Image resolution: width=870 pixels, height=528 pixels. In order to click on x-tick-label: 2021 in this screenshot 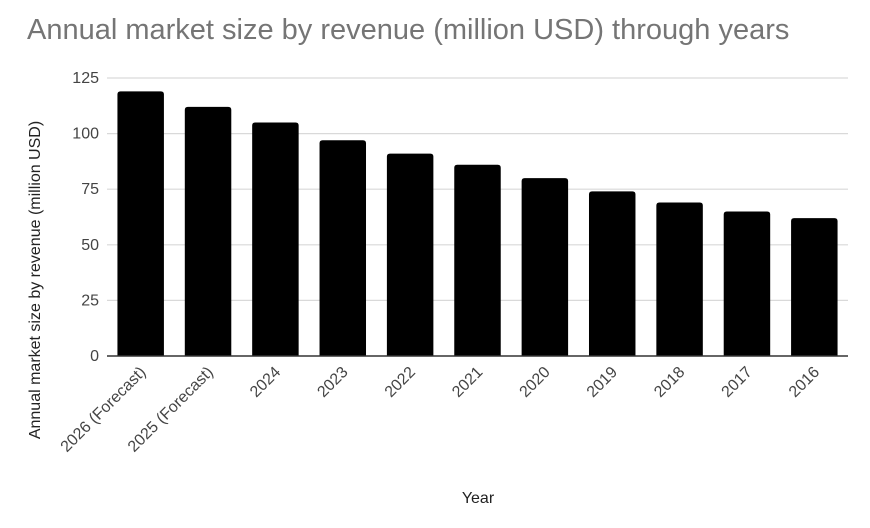, I will do `click(467, 382)`.